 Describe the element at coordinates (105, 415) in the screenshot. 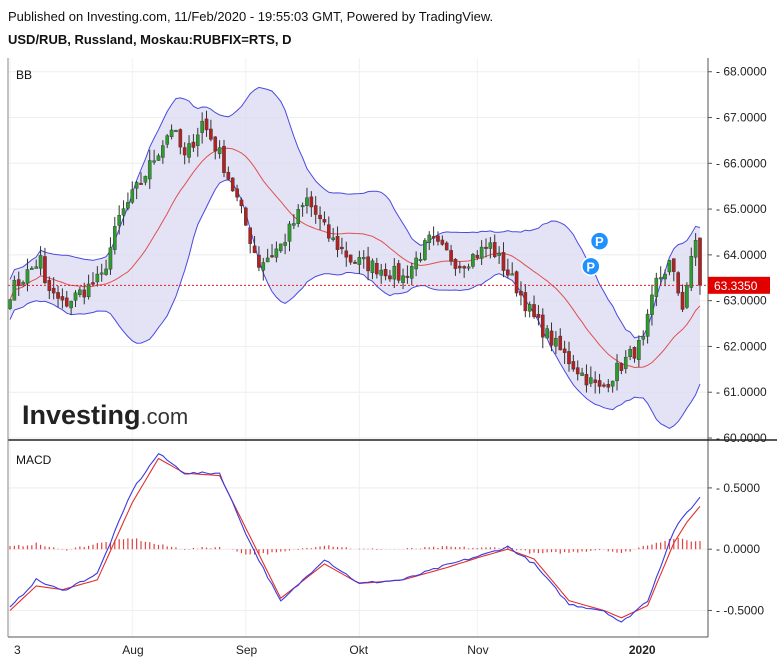

I see `investing-watermark: Investing.com` at that location.